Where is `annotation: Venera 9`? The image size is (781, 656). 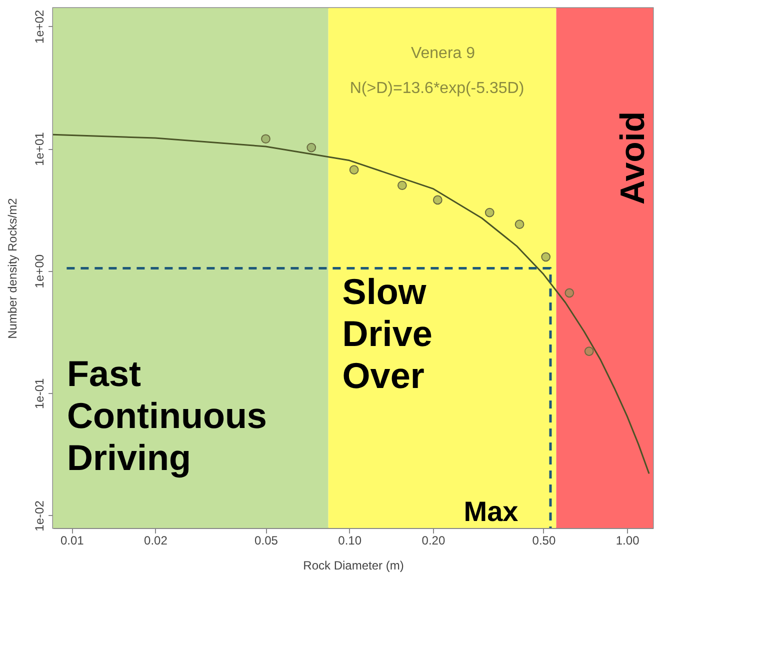
annotation: Venera 9 is located at coordinates (443, 53).